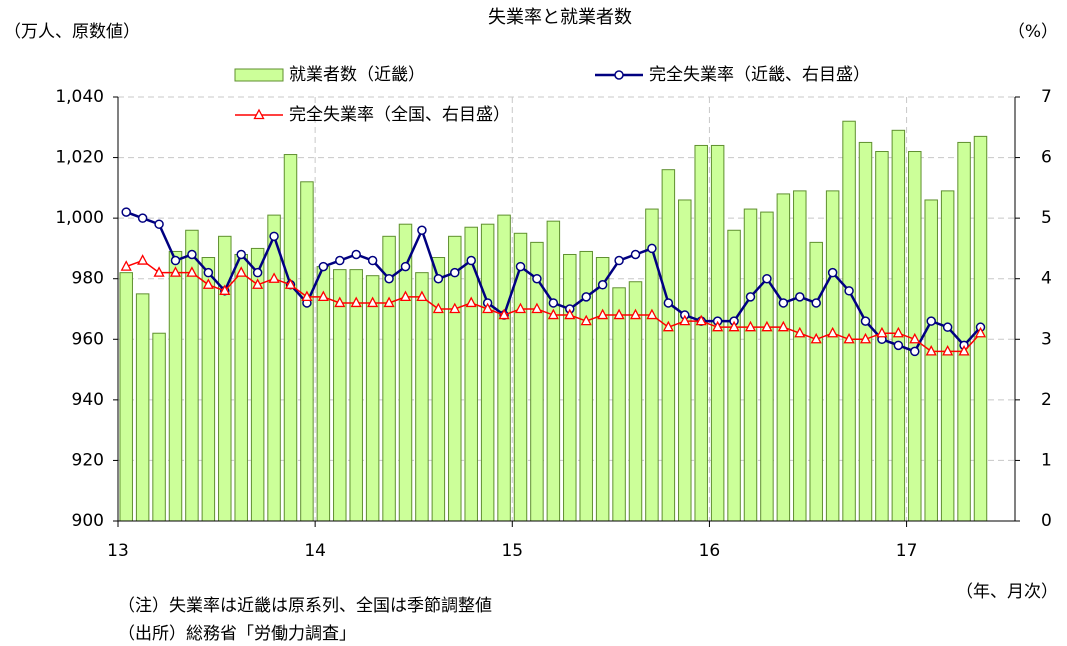  What do you see at coordinates (305, 606) in the screenshot?
I see `note: （注）失業率は近畿は原系列、全国は季節調整値` at bounding box center [305, 606].